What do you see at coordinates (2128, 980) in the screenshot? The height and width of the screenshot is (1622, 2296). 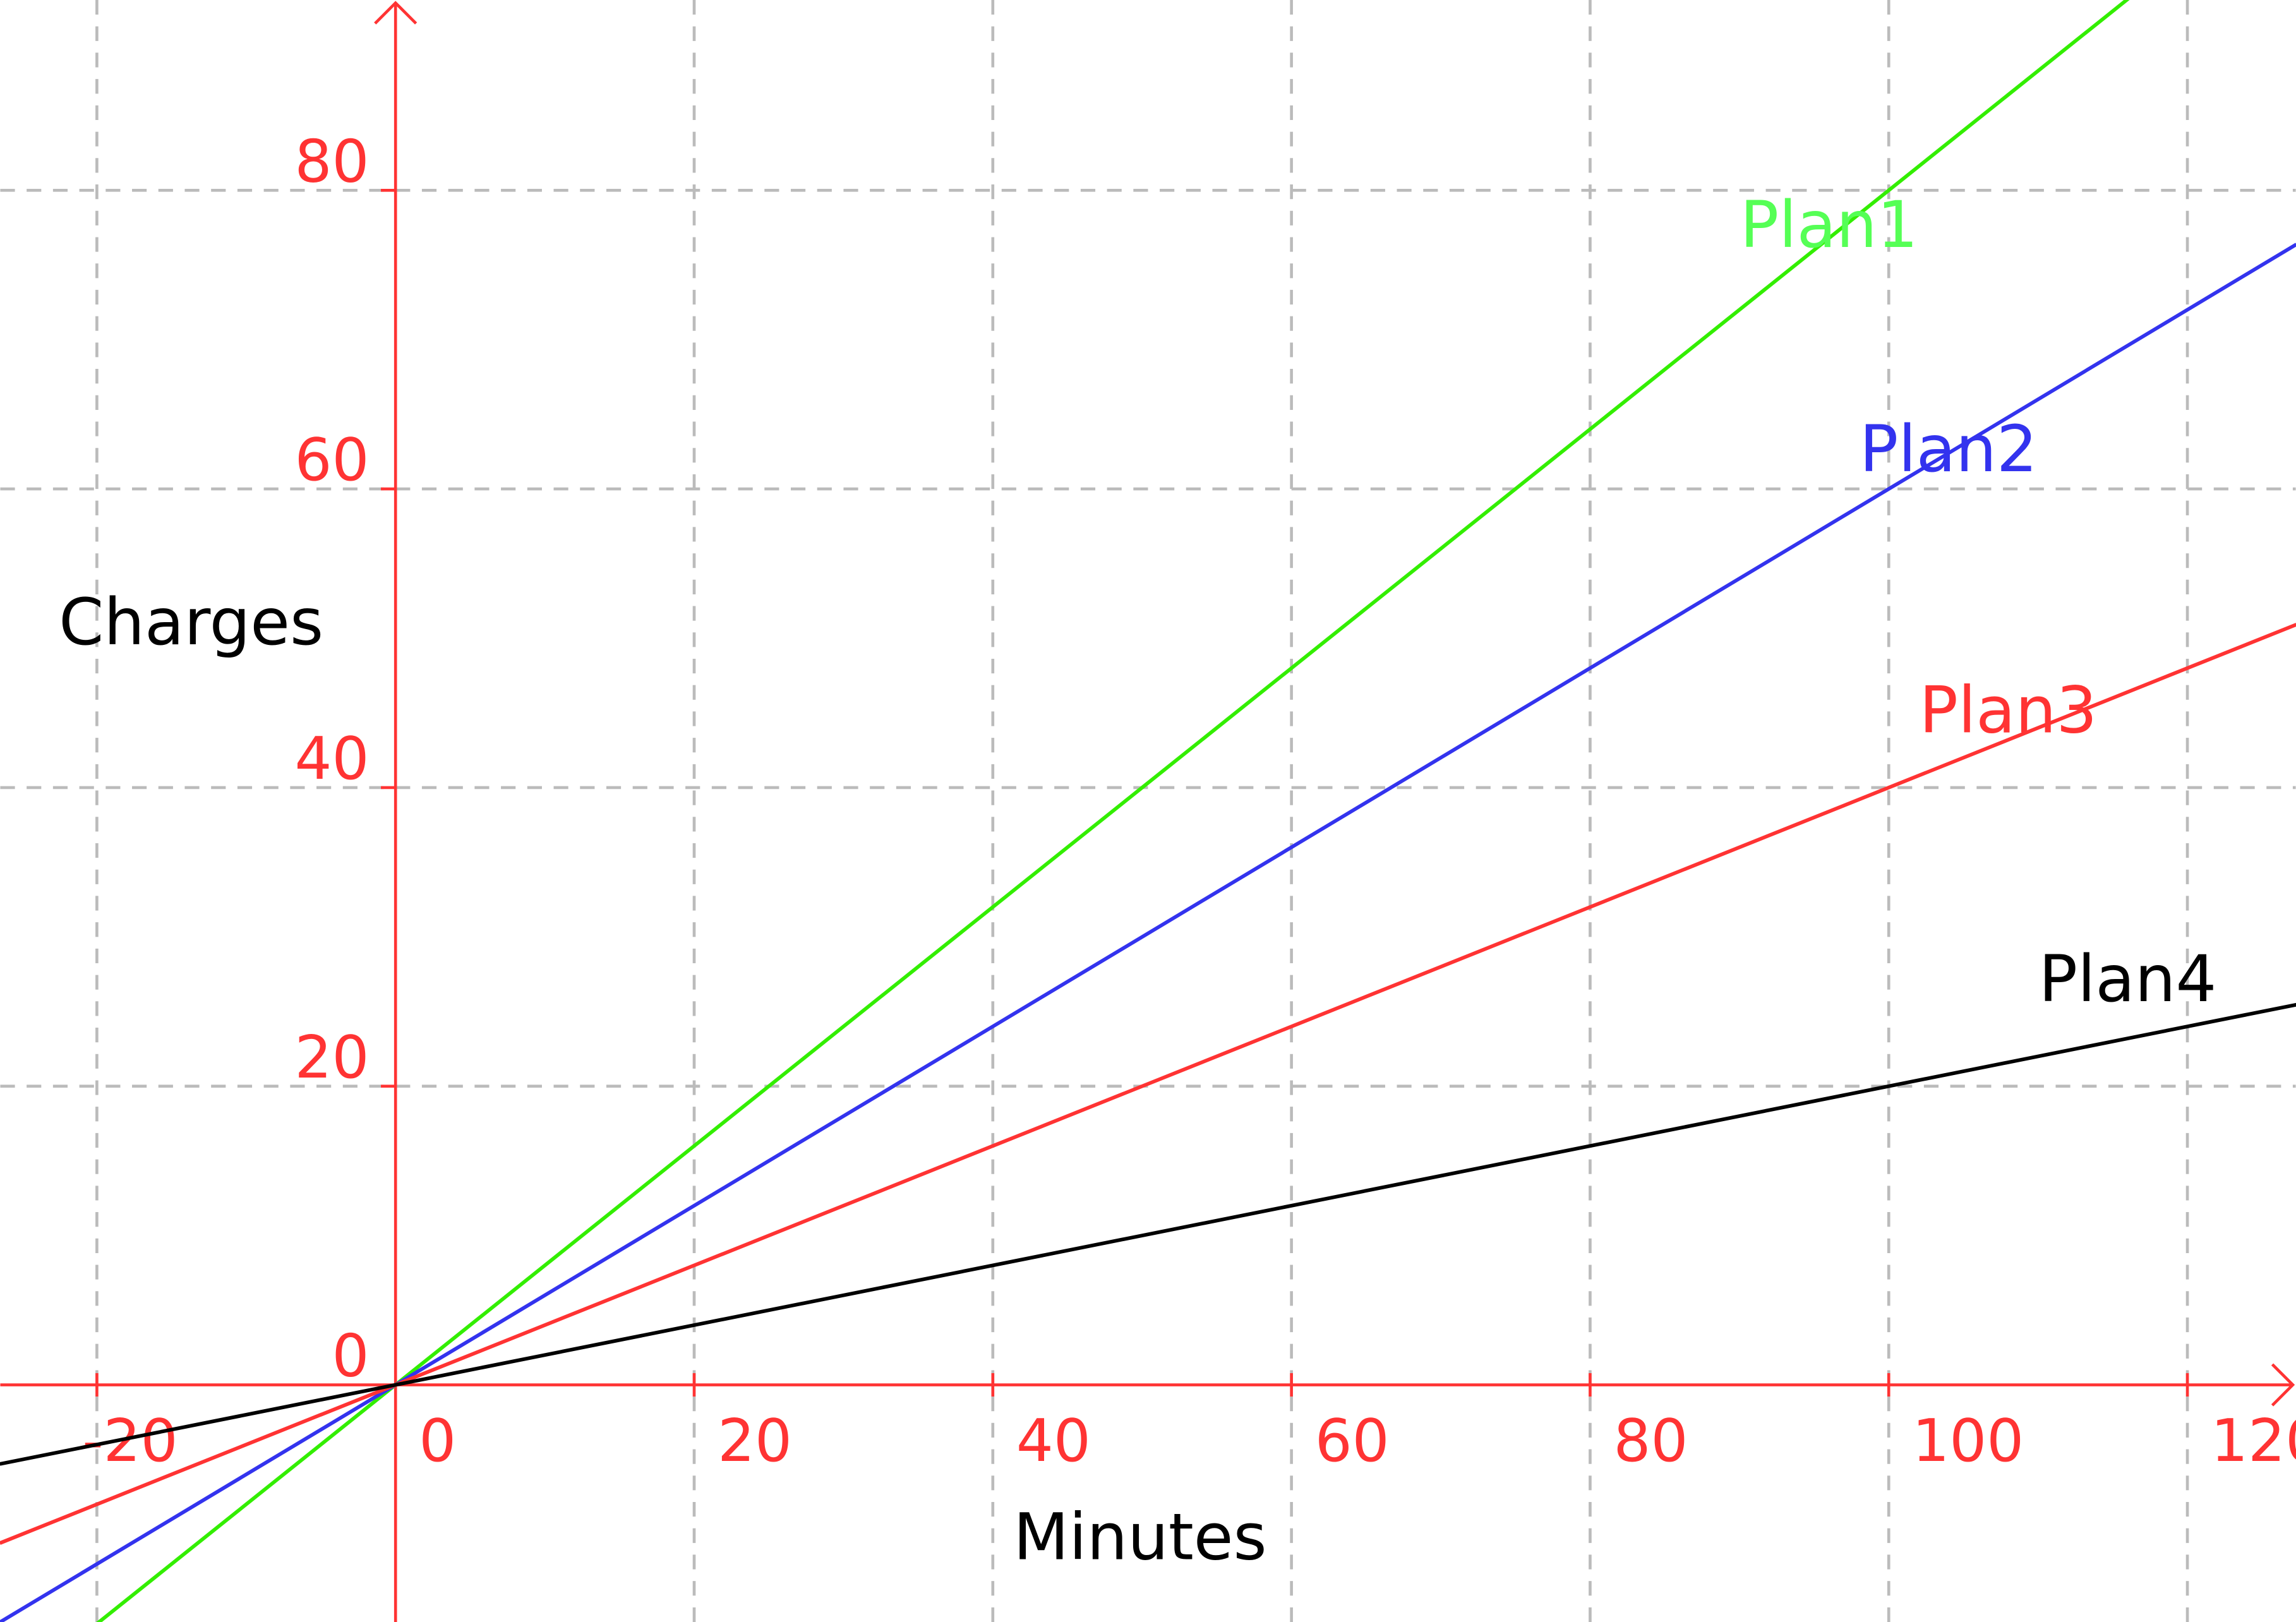 I see `series-label-plan4: Plan4` at bounding box center [2128, 980].